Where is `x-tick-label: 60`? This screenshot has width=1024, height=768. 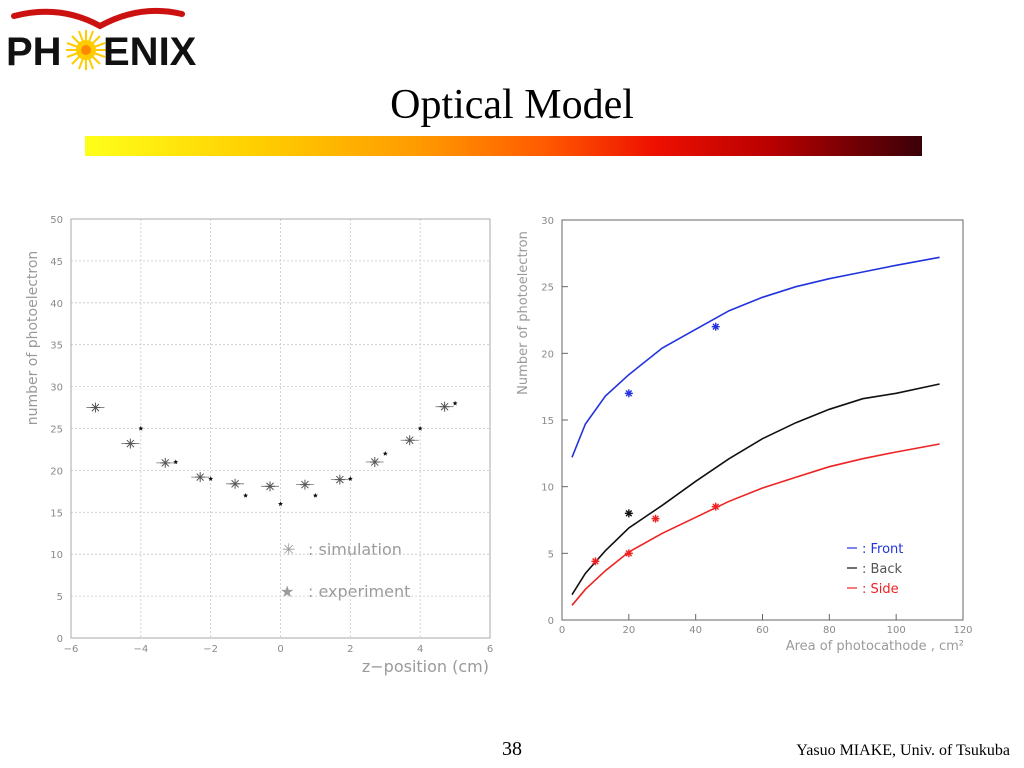 x-tick-label: 60 is located at coordinates (762, 630).